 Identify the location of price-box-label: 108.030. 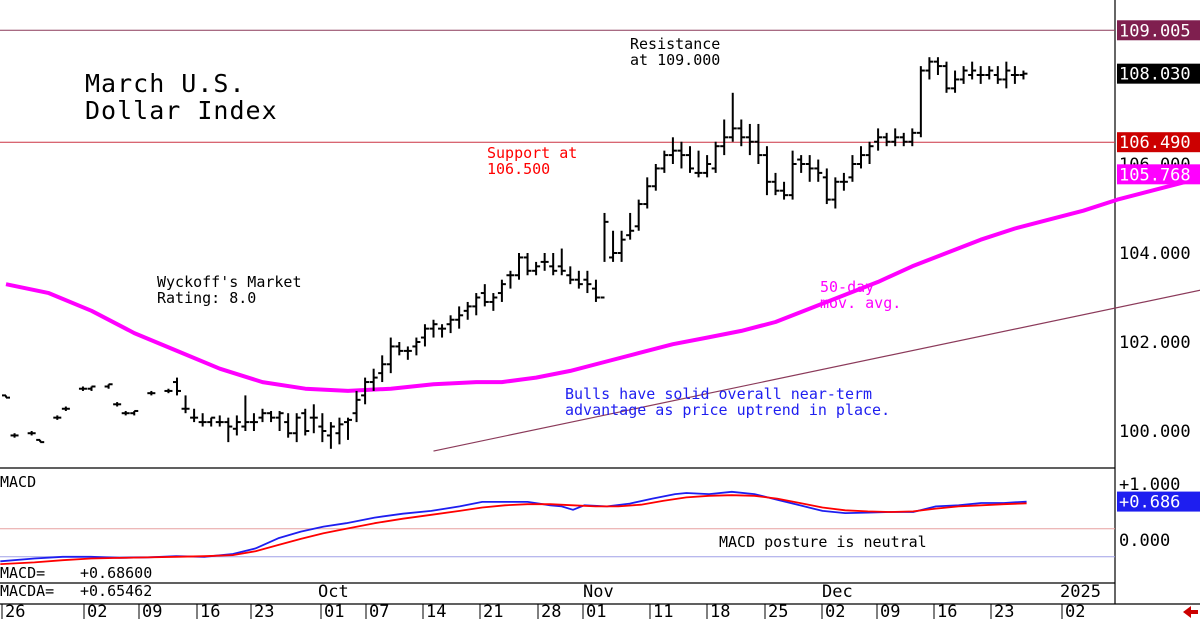
(1155, 75).